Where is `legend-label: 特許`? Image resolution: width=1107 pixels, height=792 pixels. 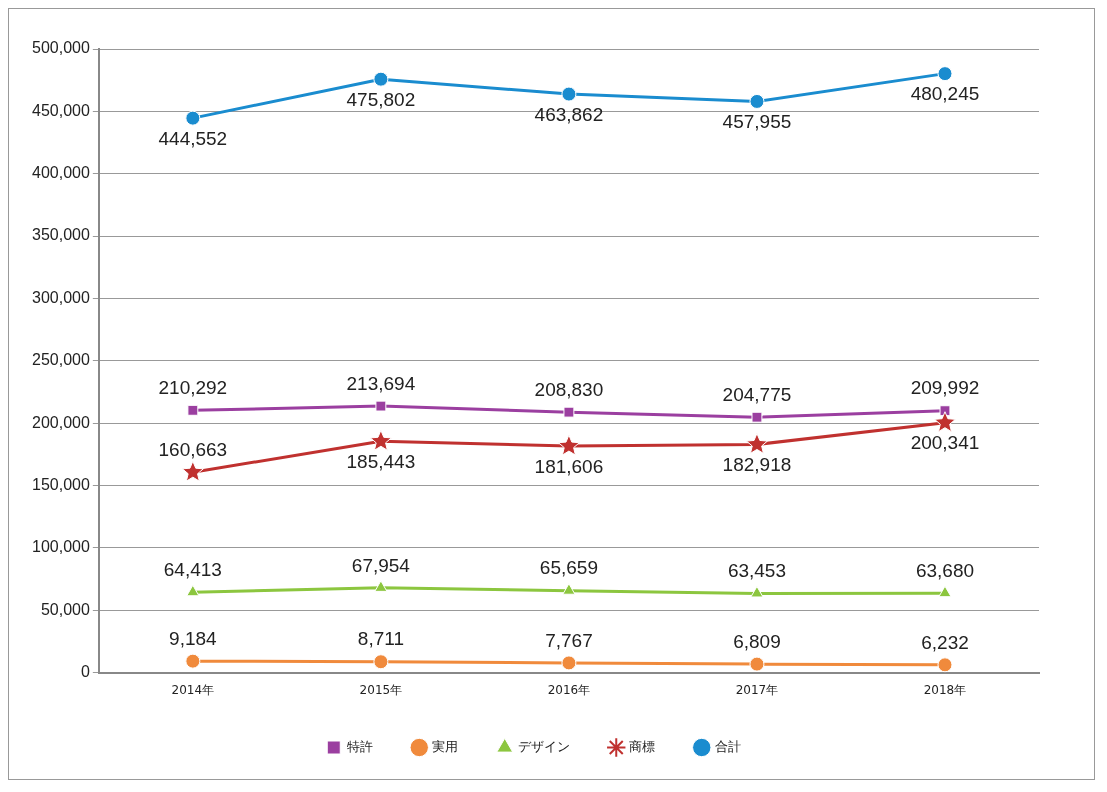 legend-label: 特許 is located at coordinates (359, 746).